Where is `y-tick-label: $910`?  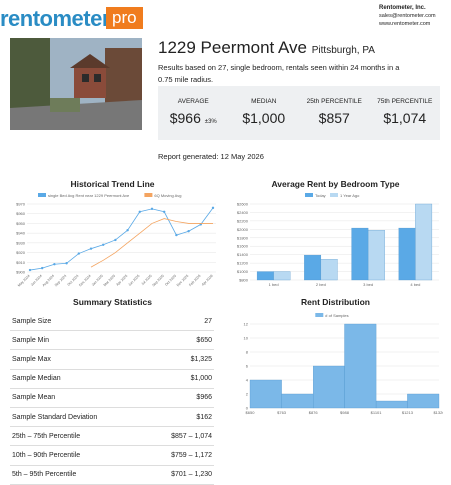 y-tick-label: $910 is located at coordinates (21, 262).